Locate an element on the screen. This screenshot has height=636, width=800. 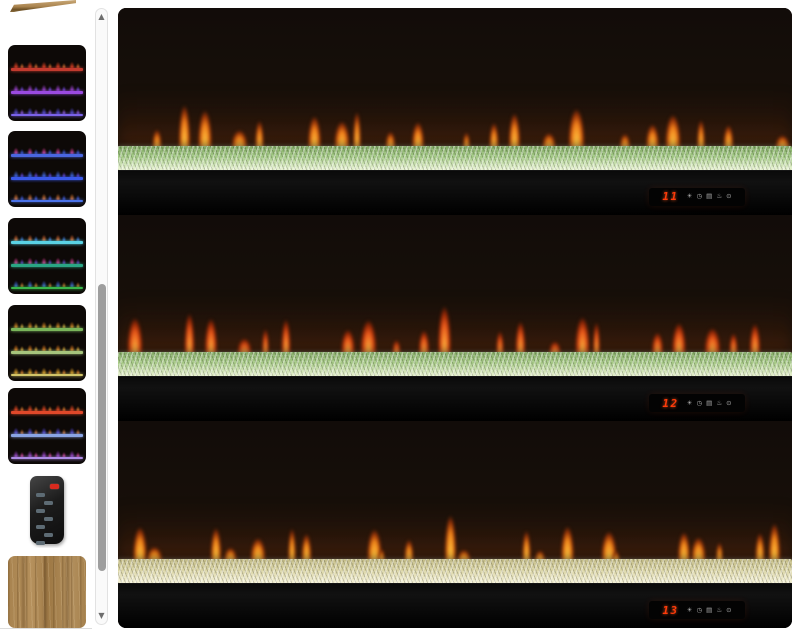
thumbnail-flames-multicolor-cyan-teal-green is located at coordinates (47, 256).